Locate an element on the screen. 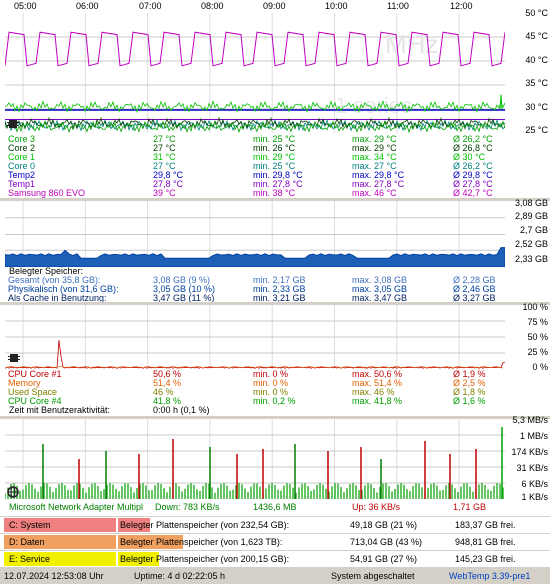  axis-tick: 1 KB/s is located at coordinates (534, 497).